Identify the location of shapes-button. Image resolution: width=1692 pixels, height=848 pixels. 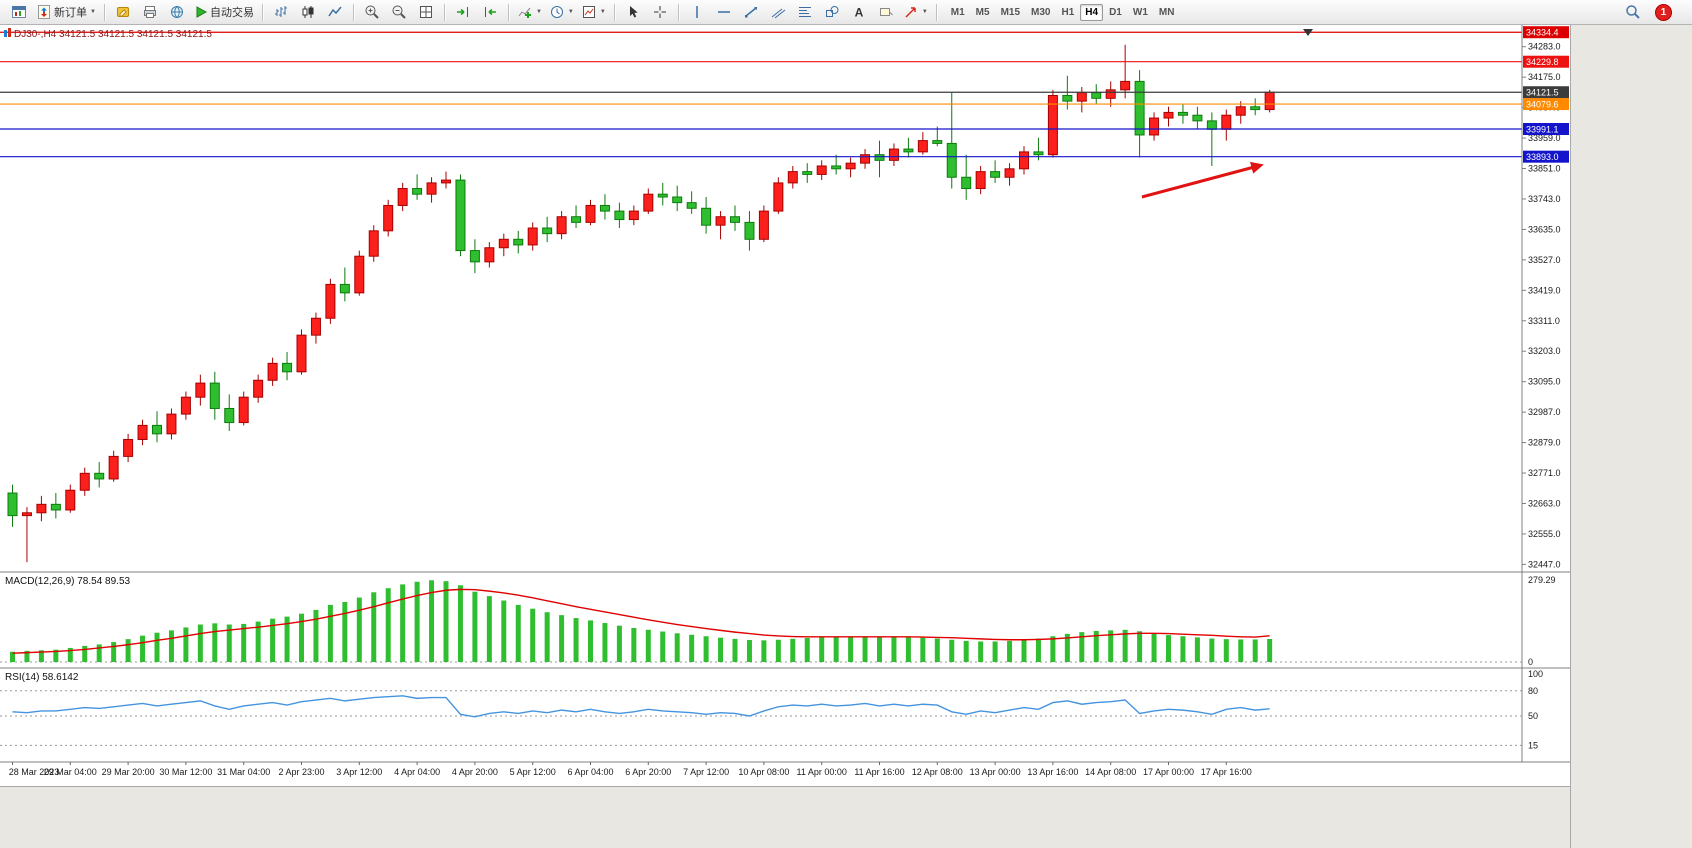
(832, 12).